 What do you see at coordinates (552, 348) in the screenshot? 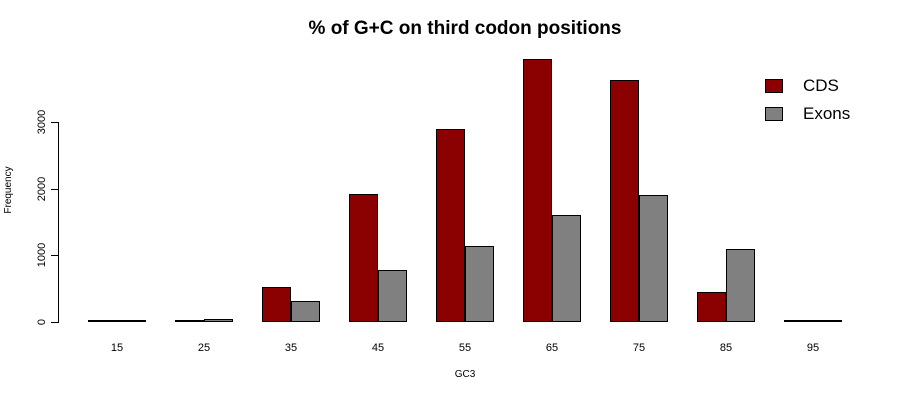
I see `x-tick-label-65: 65` at bounding box center [552, 348].